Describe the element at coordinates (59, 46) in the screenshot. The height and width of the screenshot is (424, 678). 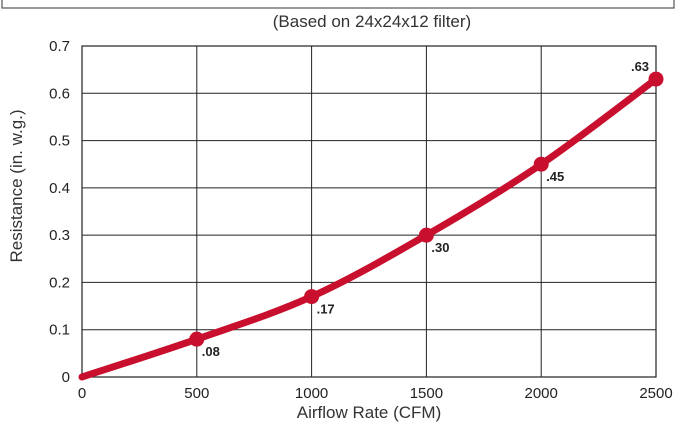
I see `y-tick-label: 0.7` at that location.